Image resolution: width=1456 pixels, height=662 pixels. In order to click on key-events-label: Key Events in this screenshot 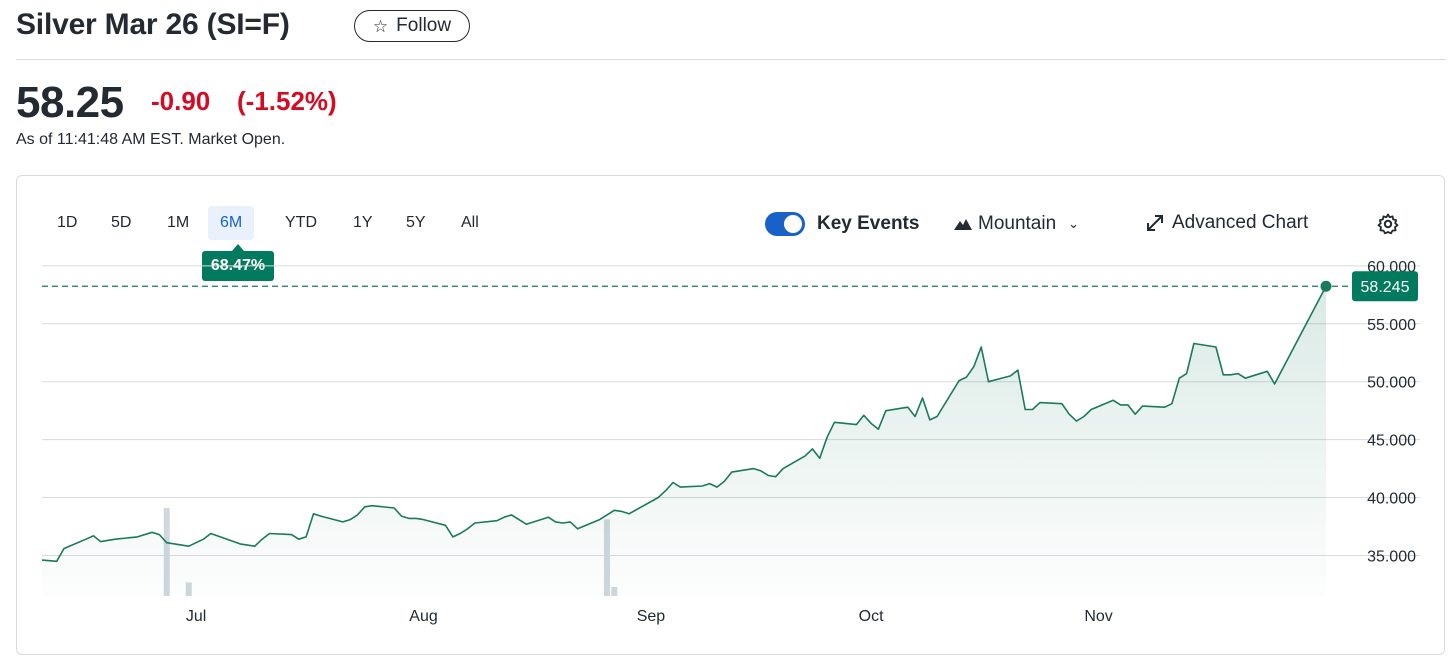, I will do `click(868, 223)`.